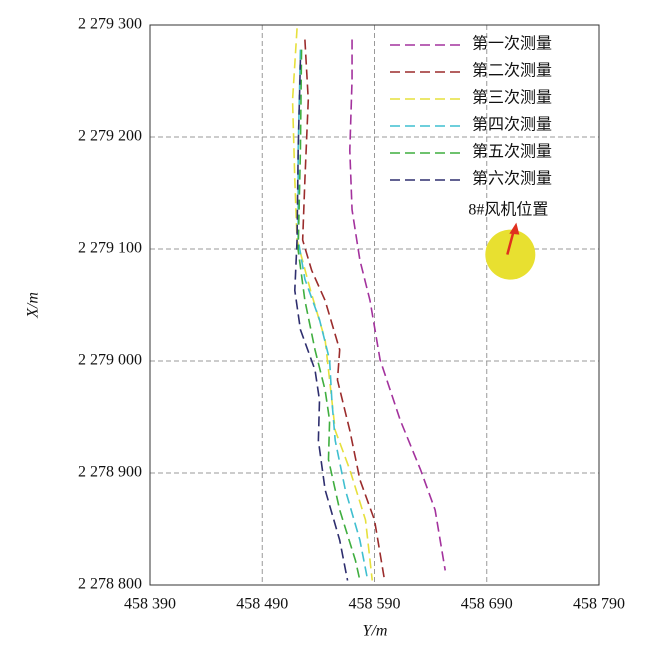  I want to click on legend-label: 第二次测量, so click(512, 71).